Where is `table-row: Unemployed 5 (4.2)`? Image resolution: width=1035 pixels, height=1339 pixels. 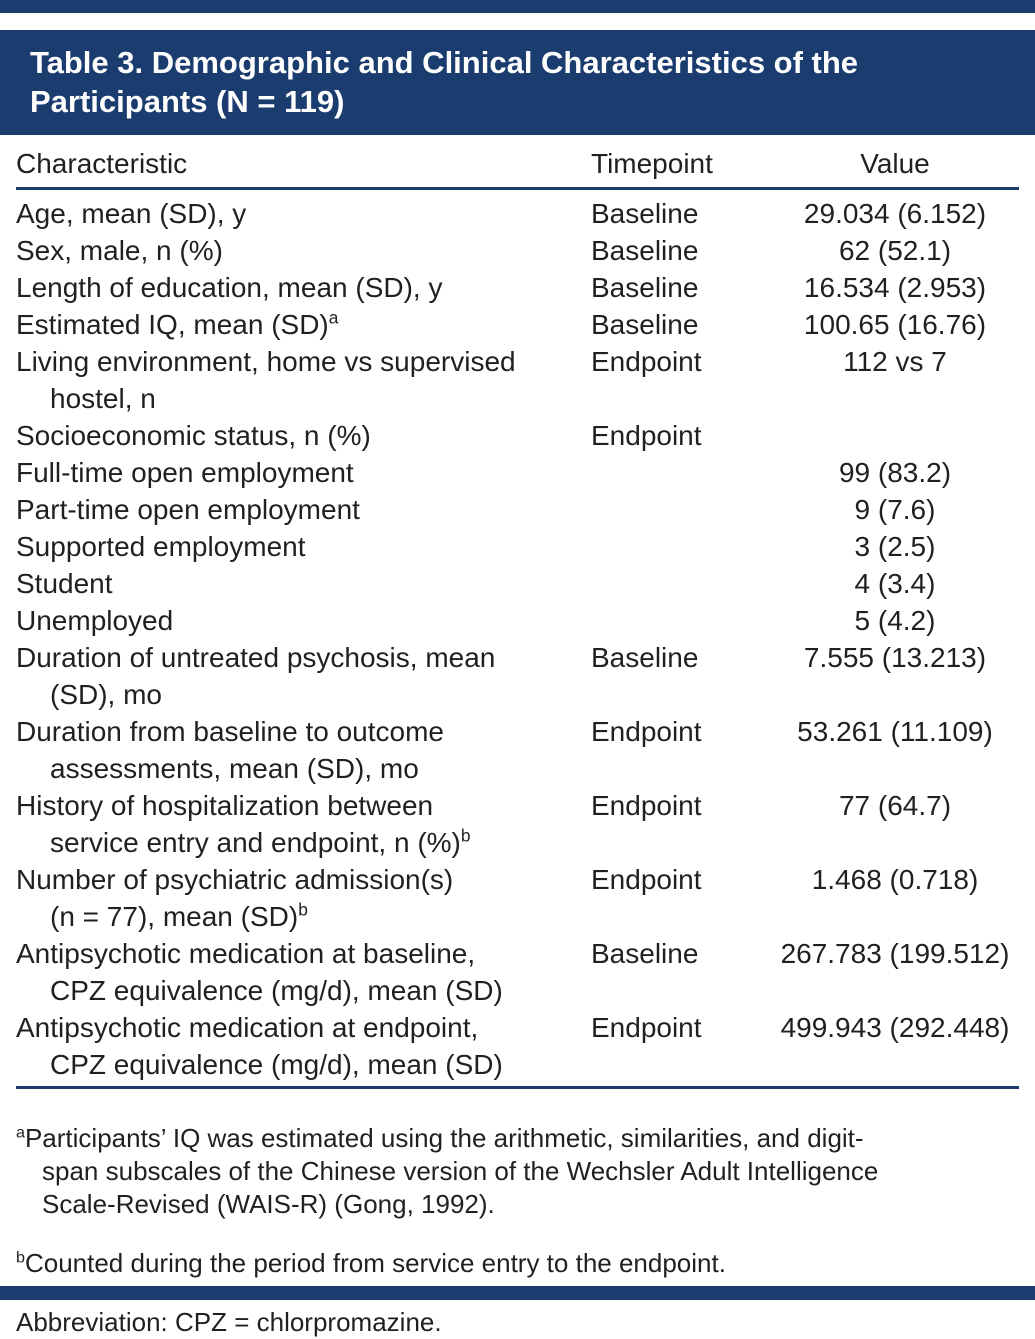
table-row: Unemployed 5 (4.2) is located at coordinates (517, 620).